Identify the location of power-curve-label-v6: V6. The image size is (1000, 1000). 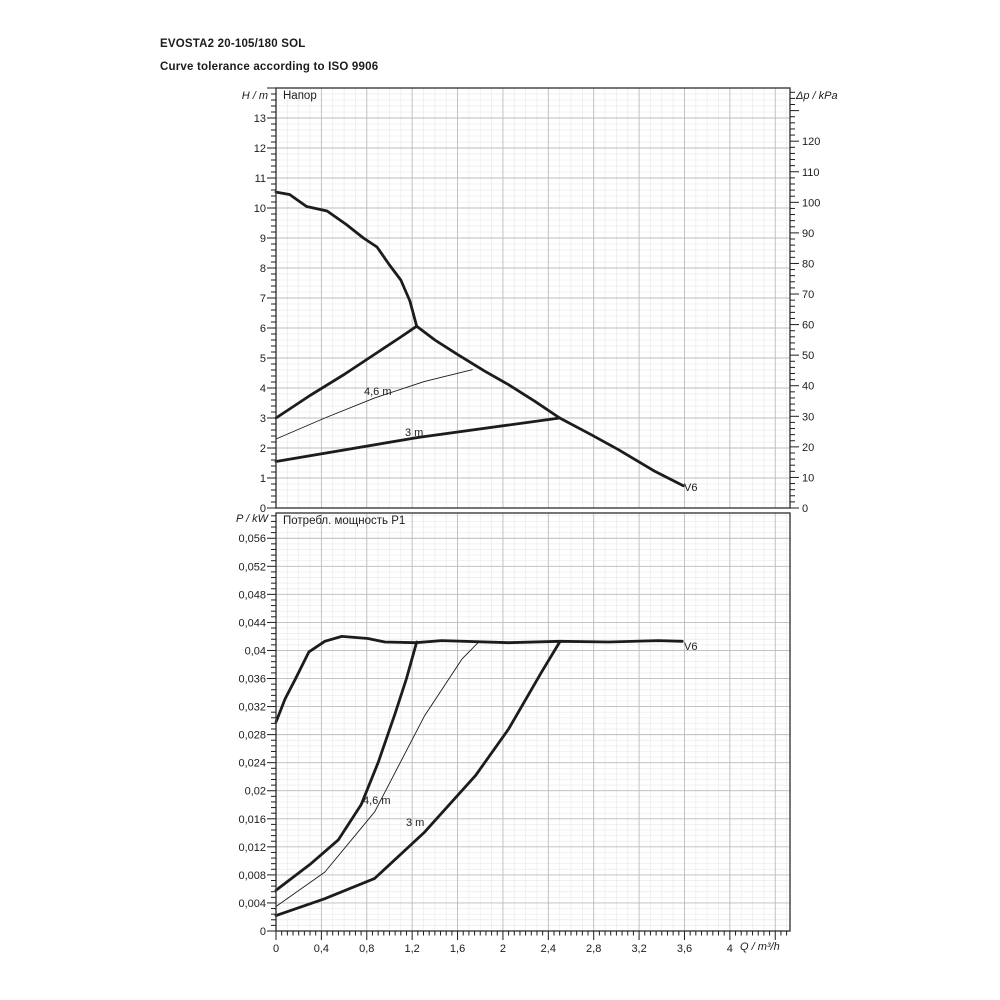
(691, 647).